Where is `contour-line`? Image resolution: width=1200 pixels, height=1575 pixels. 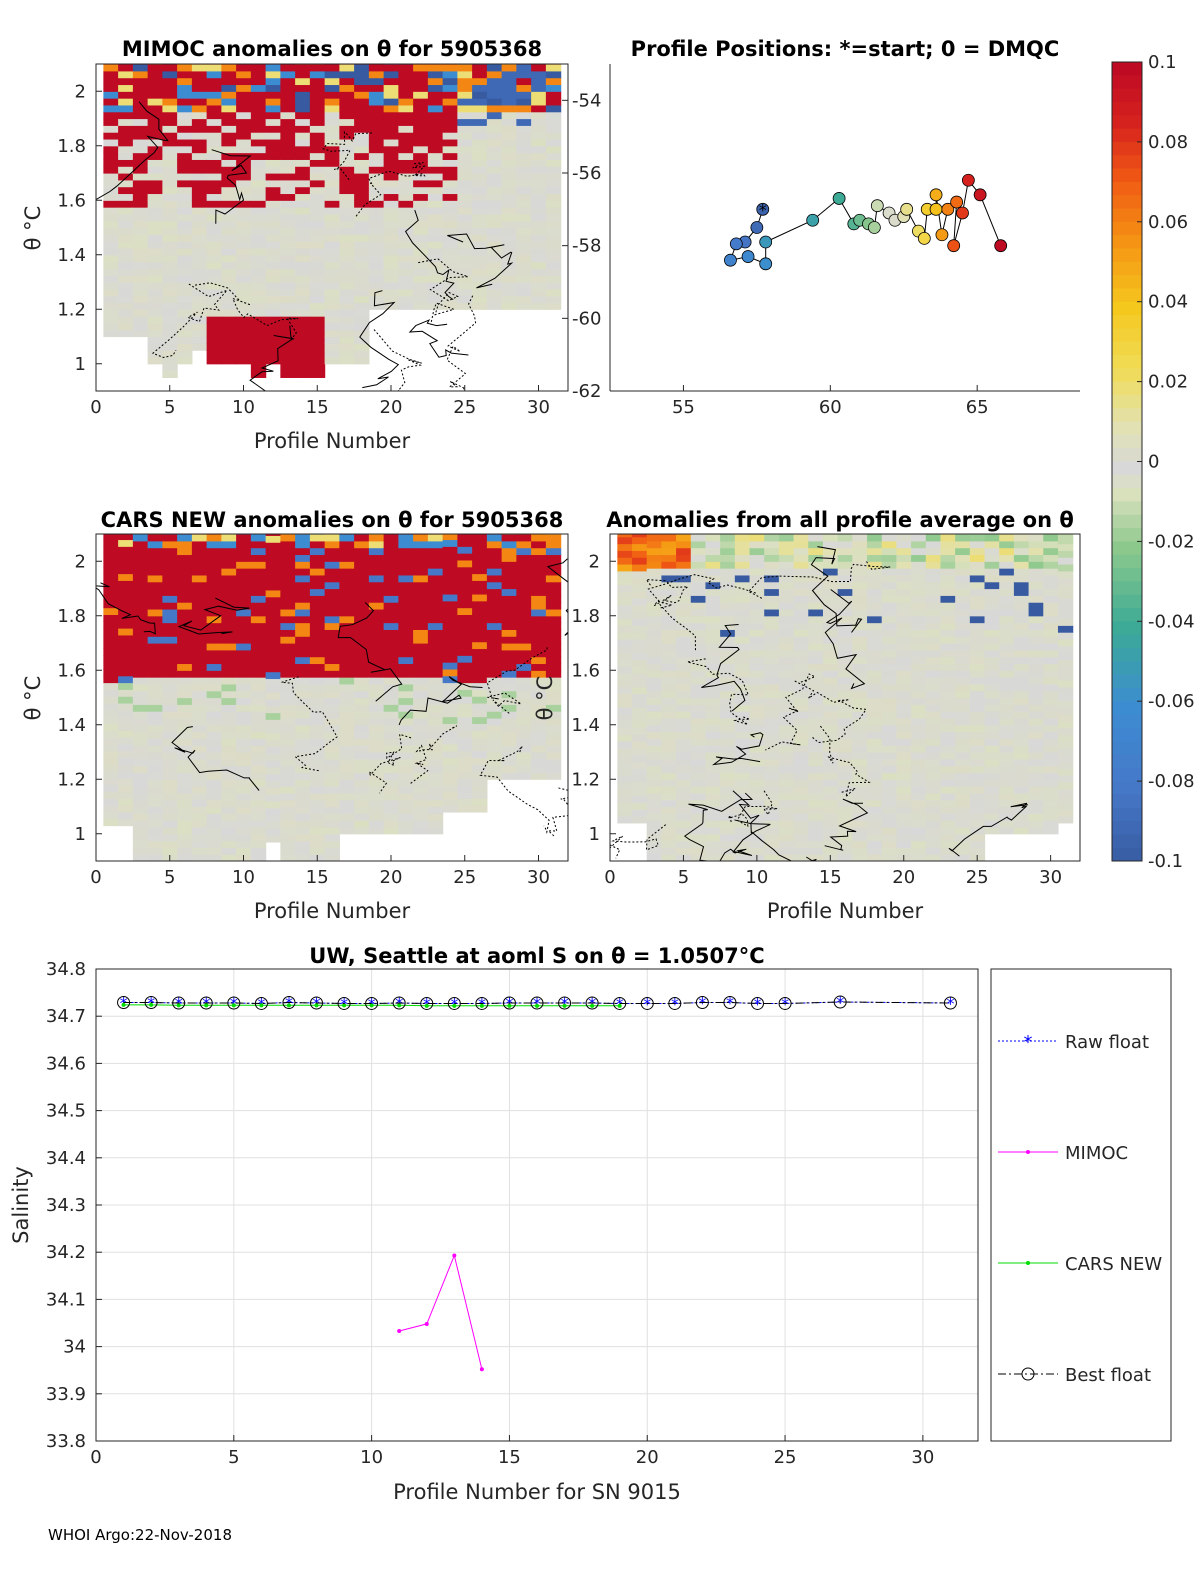 contour-line is located at coordinates (429, 255).